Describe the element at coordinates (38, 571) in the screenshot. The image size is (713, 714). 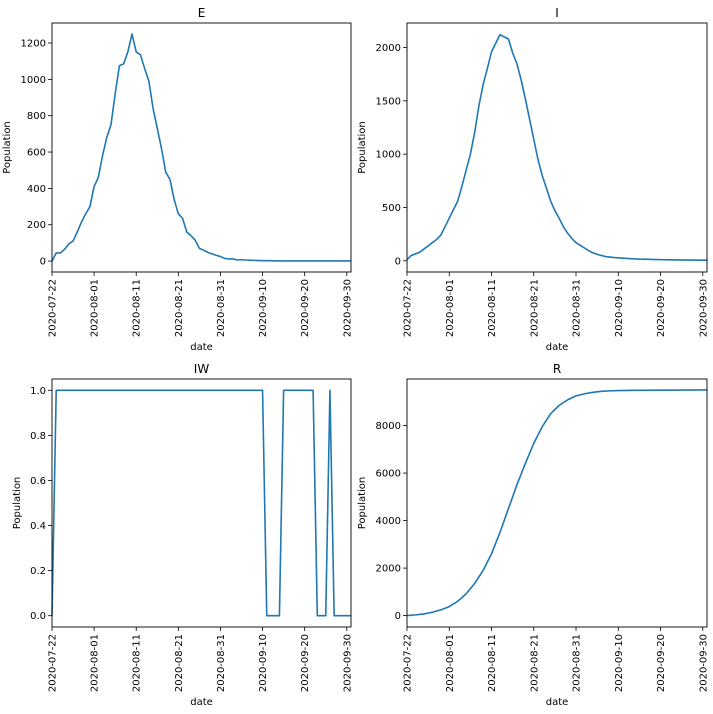
I see `y-tick-label: 0.2` at that location.